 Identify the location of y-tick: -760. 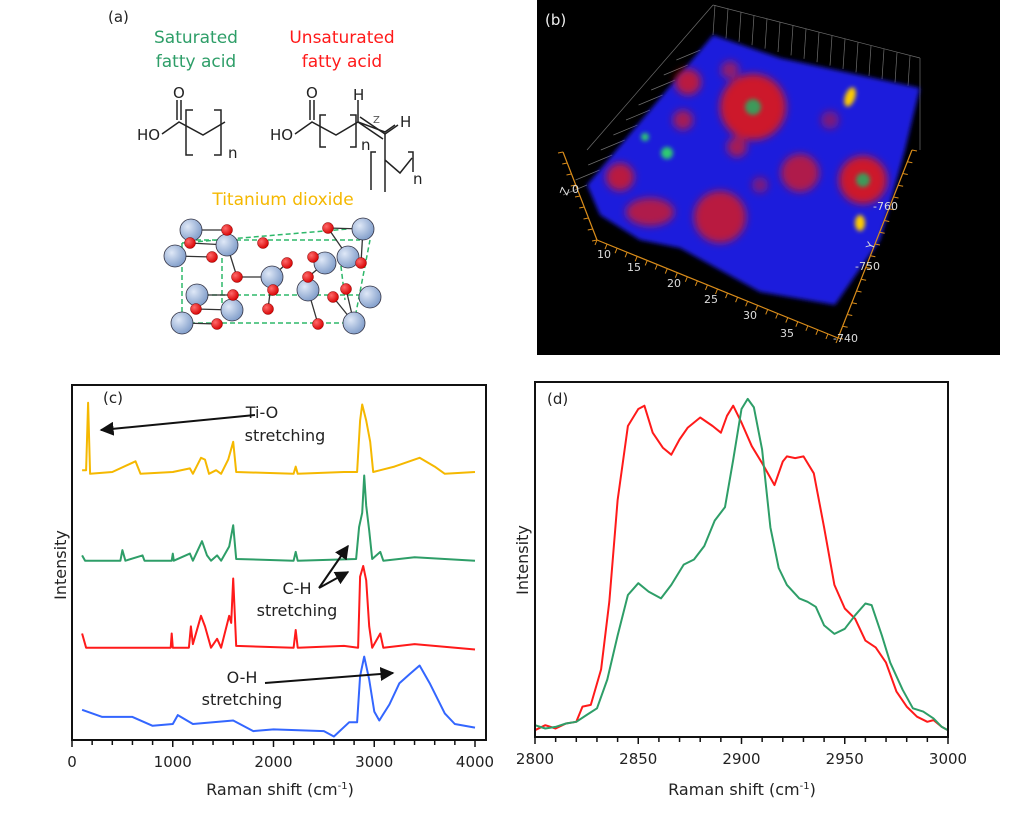
(885, 206).